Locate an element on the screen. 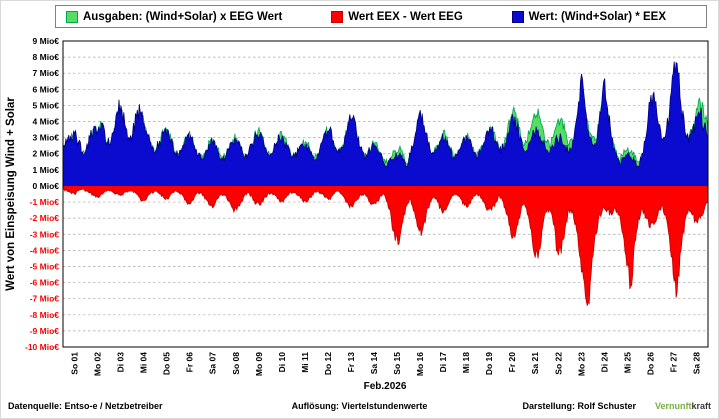  svg-text: 8 Mio€ is located at coordinates (46, 57).